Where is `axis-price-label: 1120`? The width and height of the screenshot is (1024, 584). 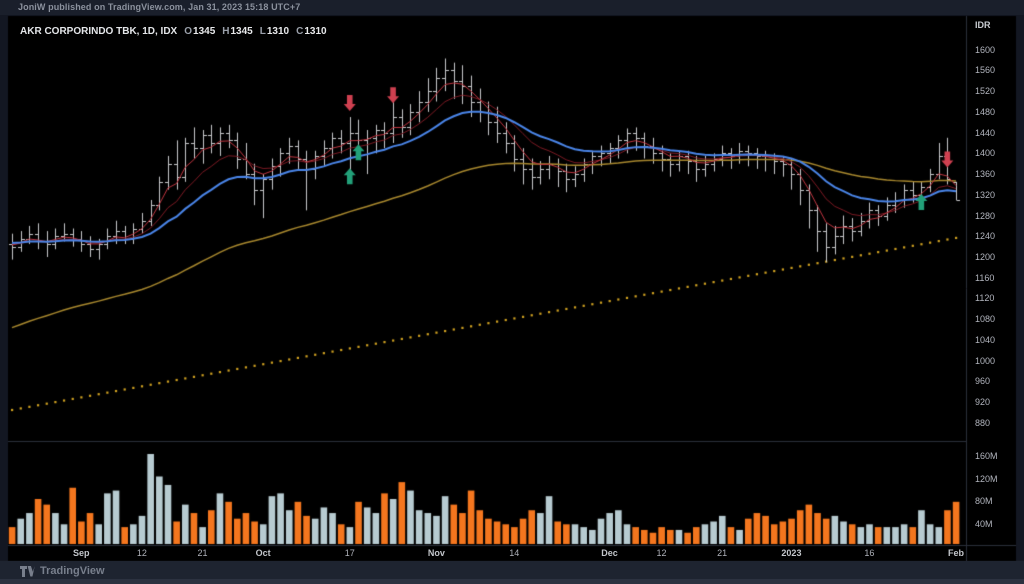
axis-price-label: 1120 is located at coordinates (985, 298).